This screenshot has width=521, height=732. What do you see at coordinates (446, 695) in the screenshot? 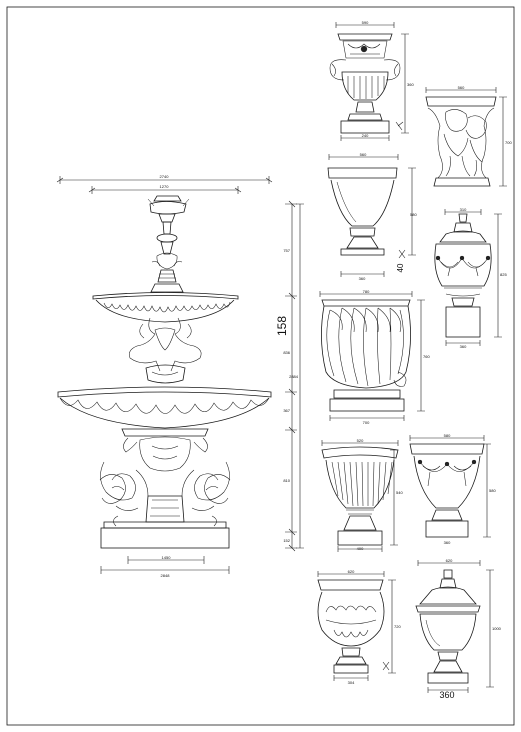
I see `urn-9-base: 360` at bounding box center [446, 695].